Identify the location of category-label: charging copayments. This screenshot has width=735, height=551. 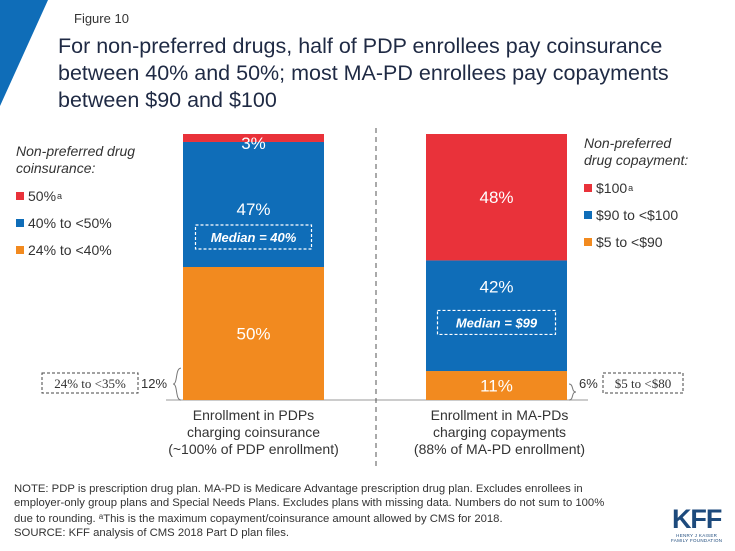
(499, 432).